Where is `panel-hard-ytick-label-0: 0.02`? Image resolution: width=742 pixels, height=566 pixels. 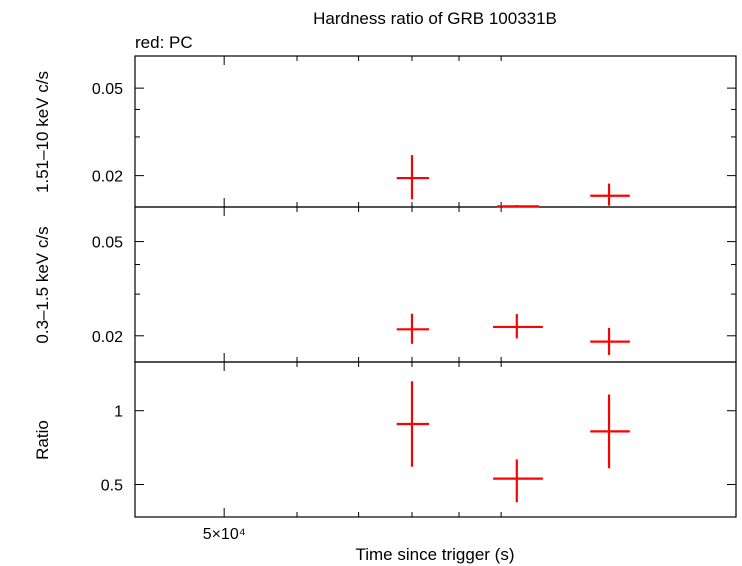 panel-hard-ytick-label-0: 0.02 is located at coordinates (107, 177).